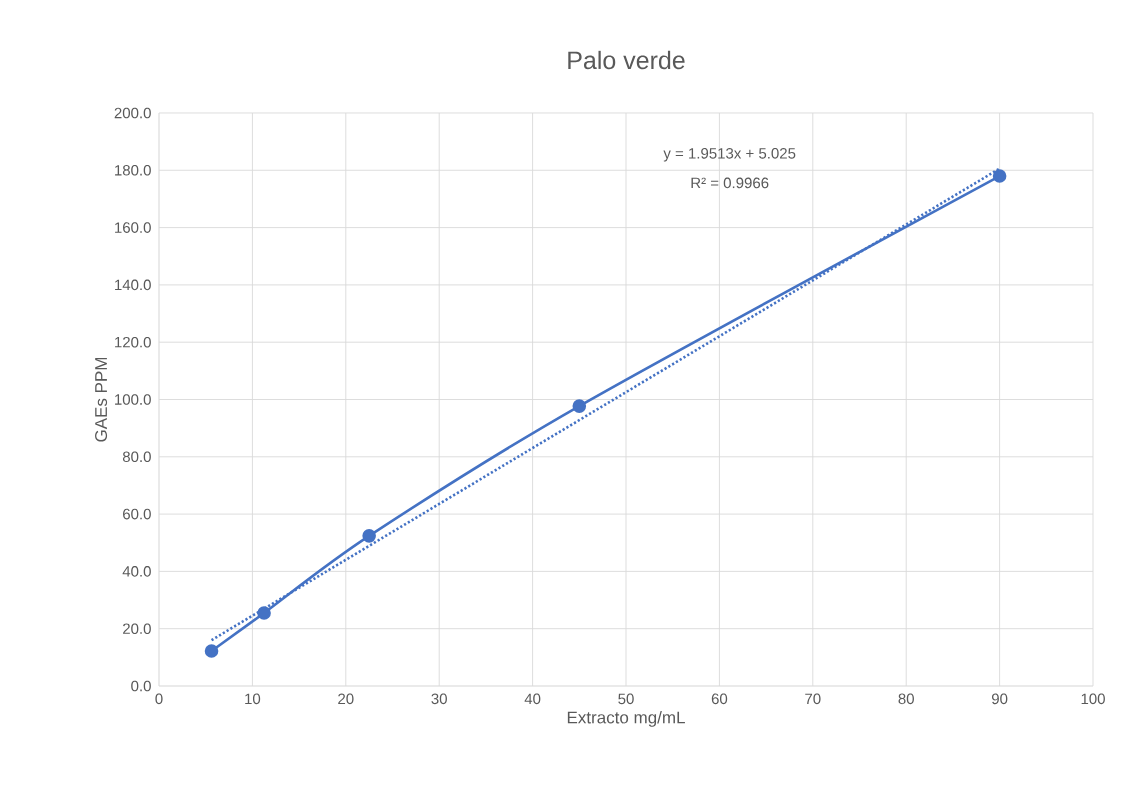 The width and height of the screenshot is (1129, 796). Describe the element at coordinates (133, 227) in the screenshot. I see `y-tick-label: 160.0` at that location.